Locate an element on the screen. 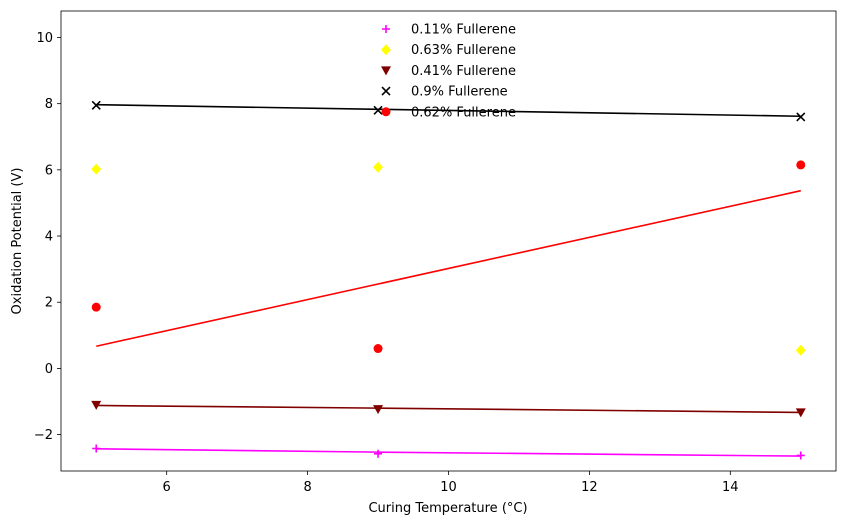  x-axis-ticks: 6 8 10 12 14 is located at coordinates (451, 483).